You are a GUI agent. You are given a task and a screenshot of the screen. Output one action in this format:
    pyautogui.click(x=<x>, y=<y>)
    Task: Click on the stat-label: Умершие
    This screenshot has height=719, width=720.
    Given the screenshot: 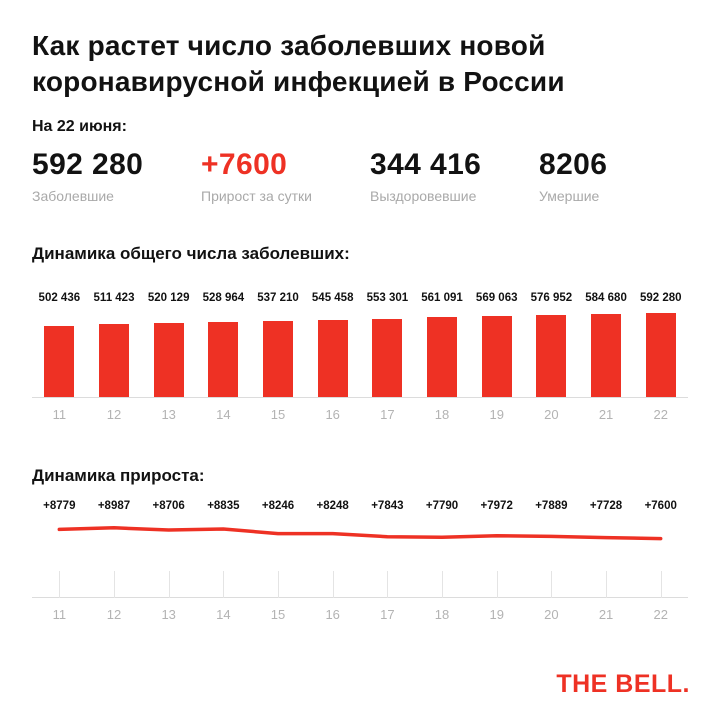 What is the action you would take?
    pyautogui.click(x=569, y=195)
    